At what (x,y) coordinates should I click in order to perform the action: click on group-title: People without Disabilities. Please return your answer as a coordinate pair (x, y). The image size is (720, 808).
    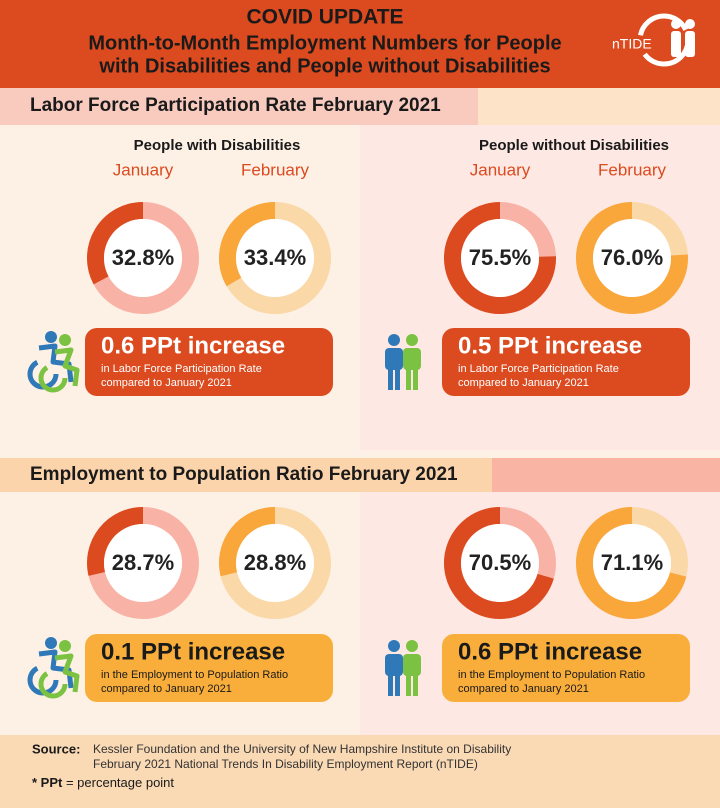
    Looking at the image, I should click on (574, 145).